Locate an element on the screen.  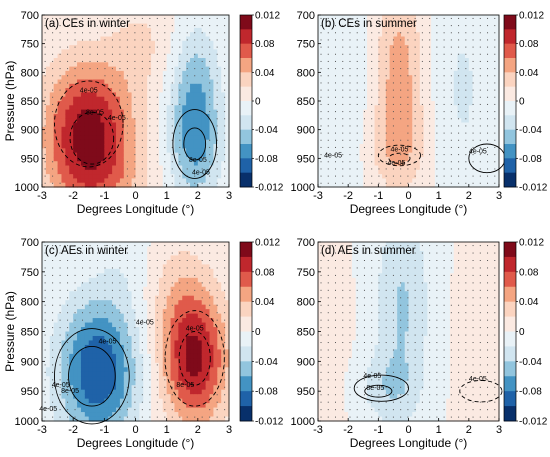
colorbar-segment is located at coordinates (510, 137).